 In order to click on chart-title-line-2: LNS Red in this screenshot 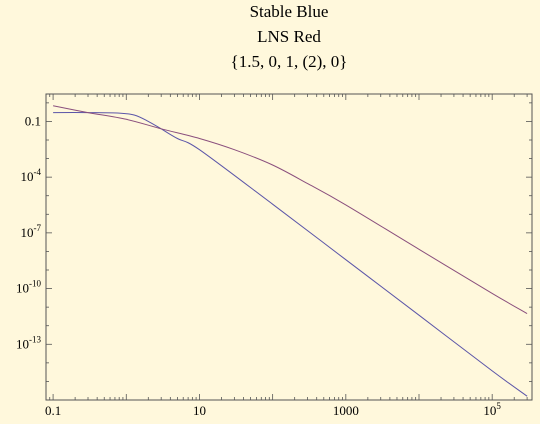, I will do `click(289, 36)`.